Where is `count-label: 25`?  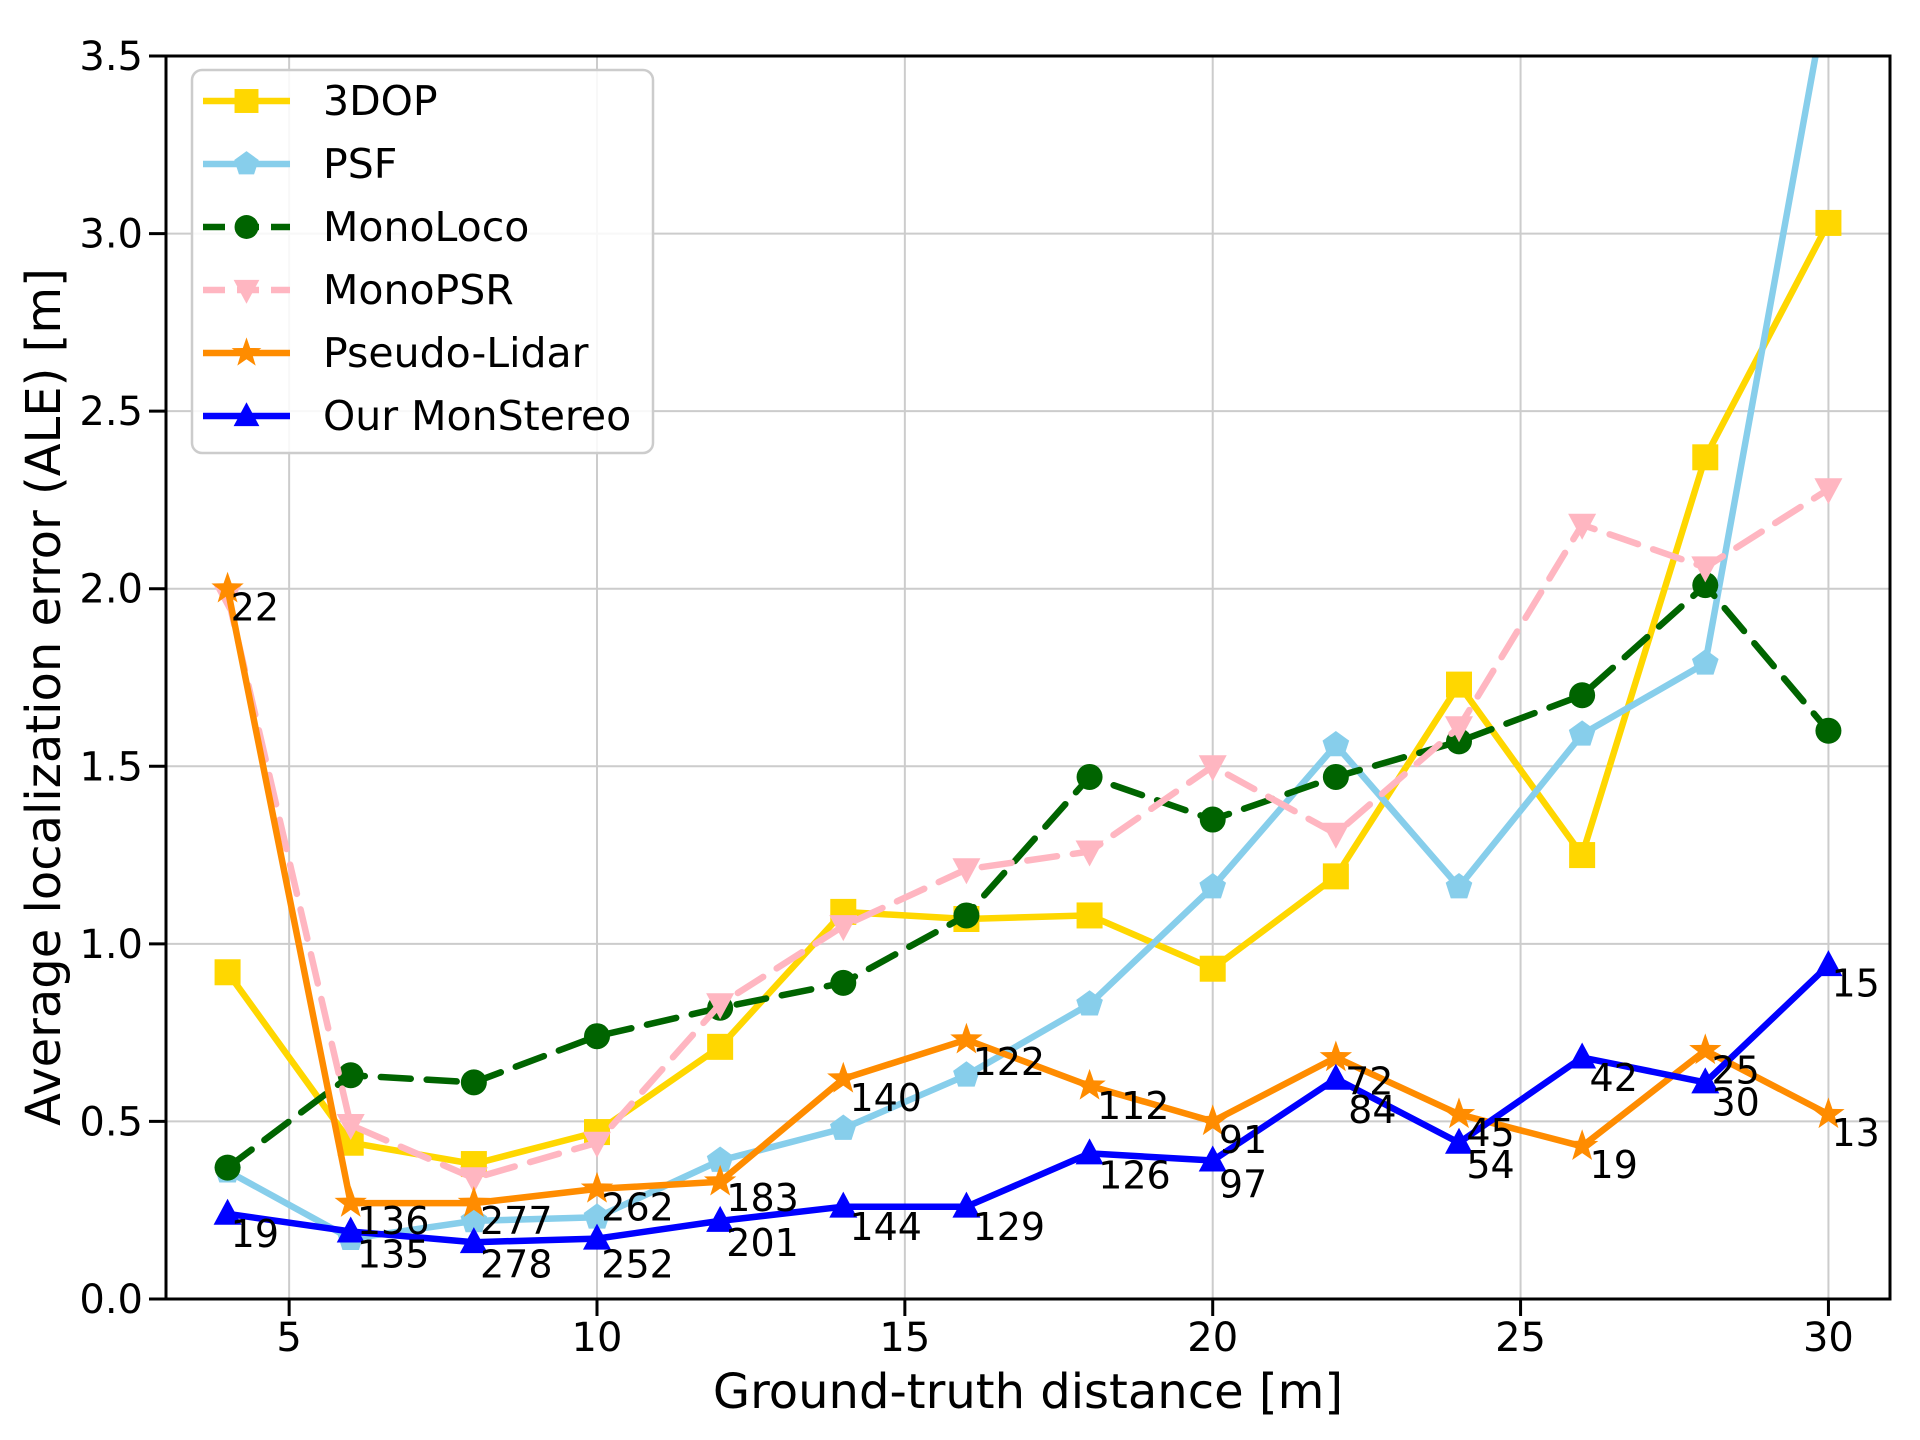
count-label: 25 is located at coordinates (1735, 1071).